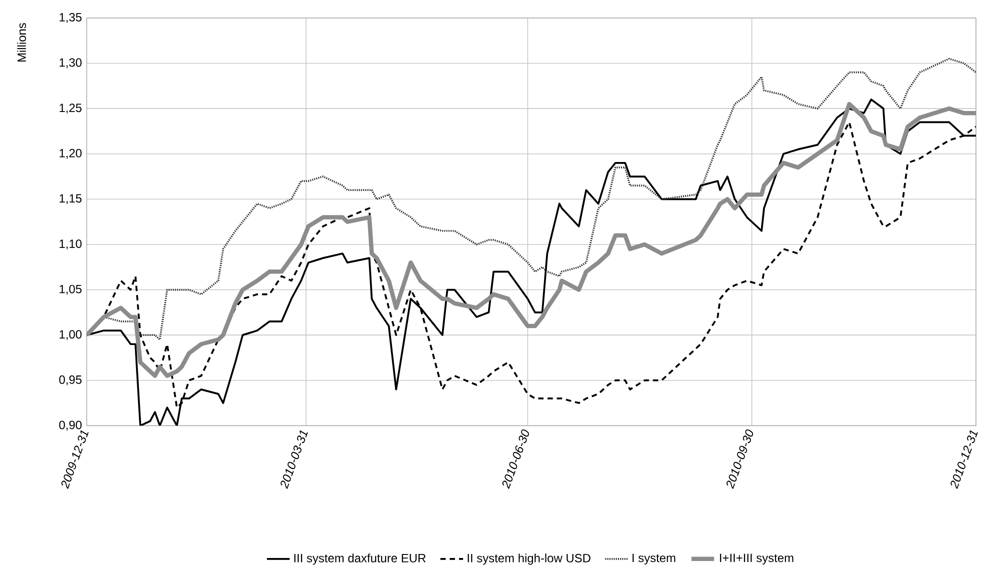  What do you see at coordinates (529, 559) in the screenshot?
I see `legend-label: II system high-low USD` at bounding box center [529, 559].